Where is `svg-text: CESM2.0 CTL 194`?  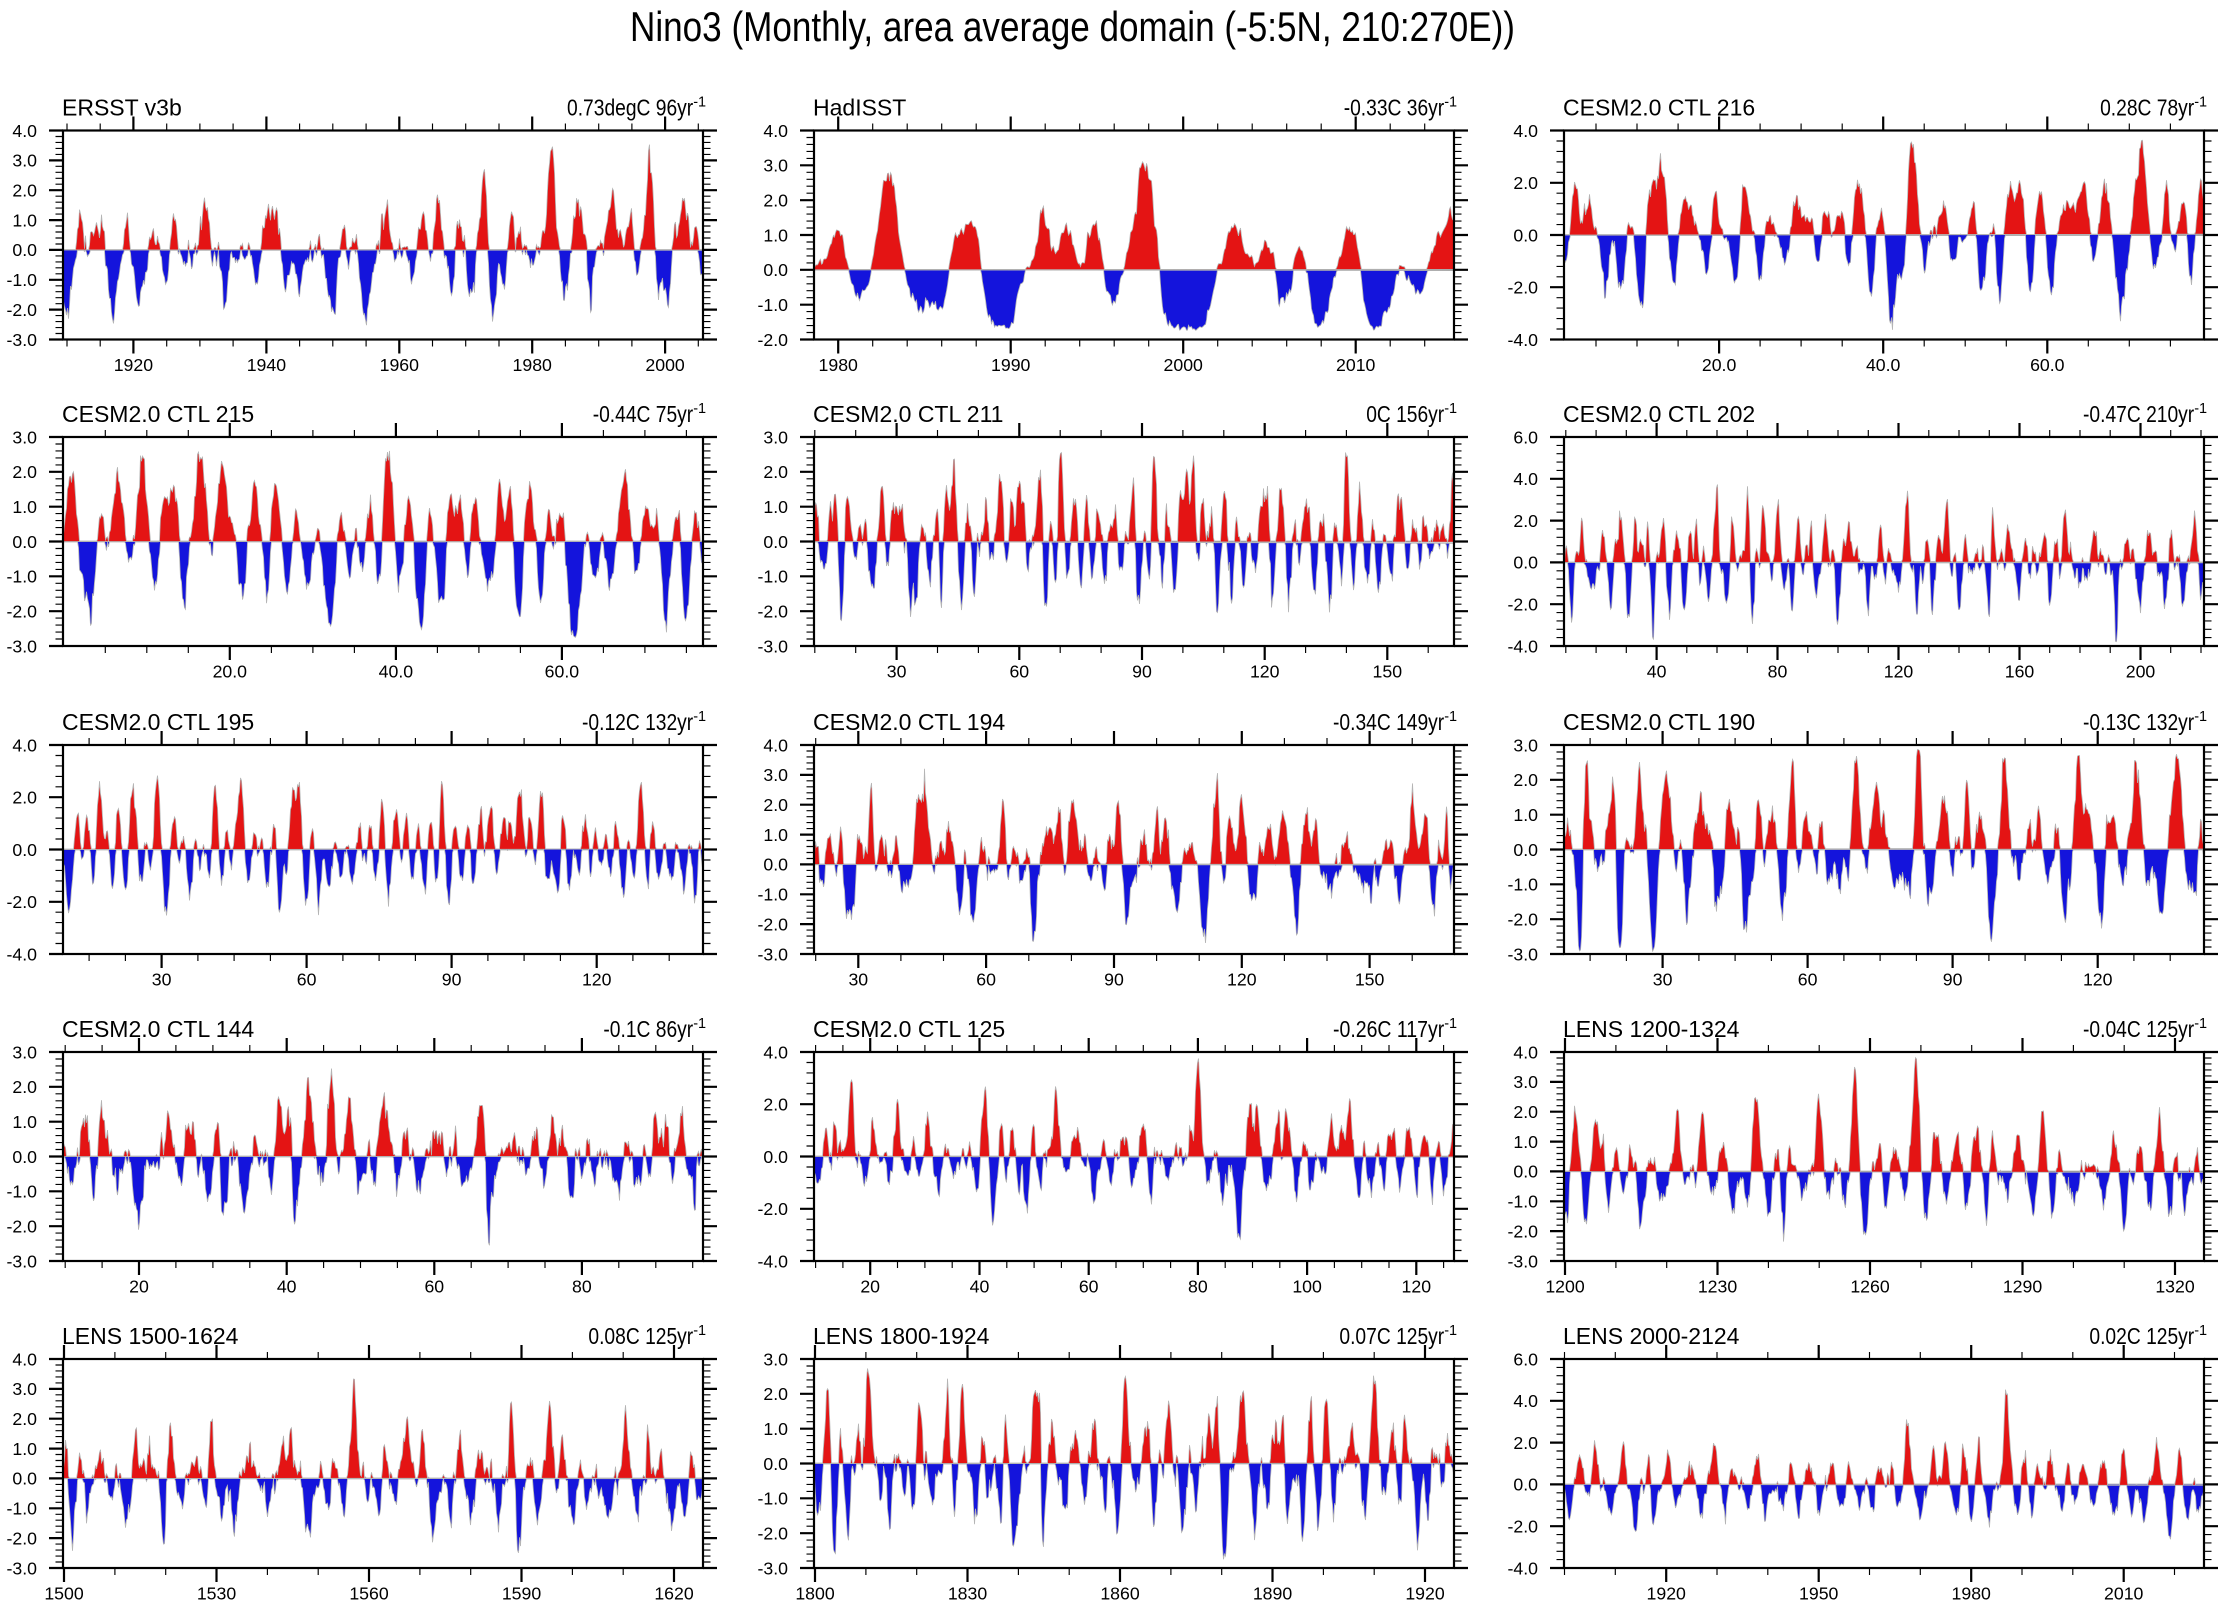
svg-text: CESM2.0 CTL 194 is located at coordinates (909, 722).